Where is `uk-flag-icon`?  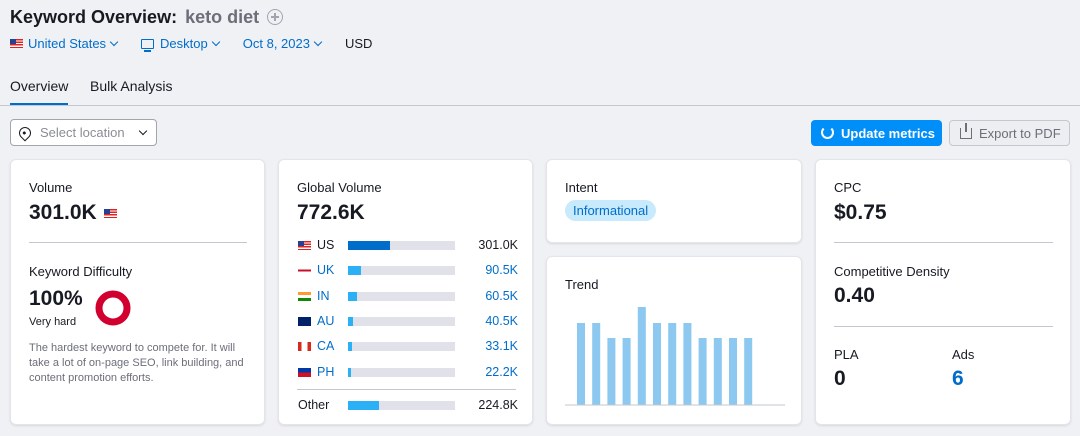
uk-flag-icon is located at coordinates (304, 270).